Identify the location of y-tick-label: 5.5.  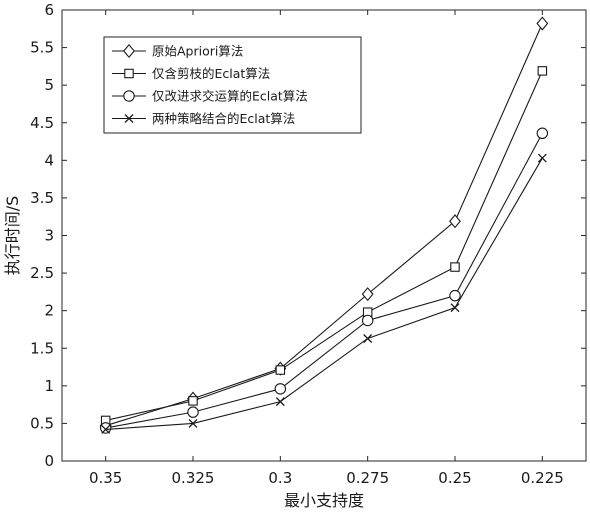
(42, 48).